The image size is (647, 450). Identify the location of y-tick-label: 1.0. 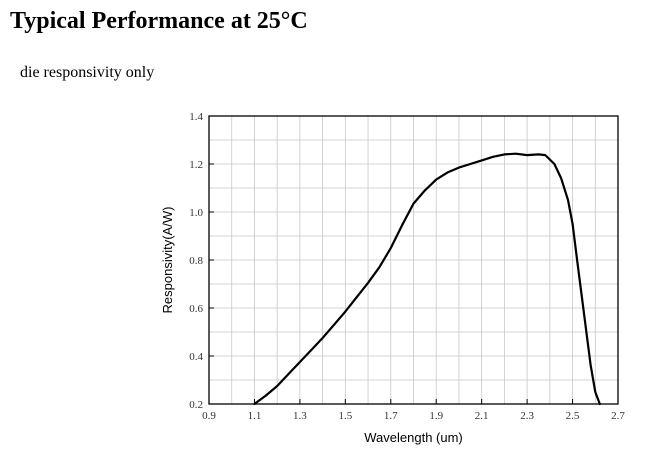
(196, 213).